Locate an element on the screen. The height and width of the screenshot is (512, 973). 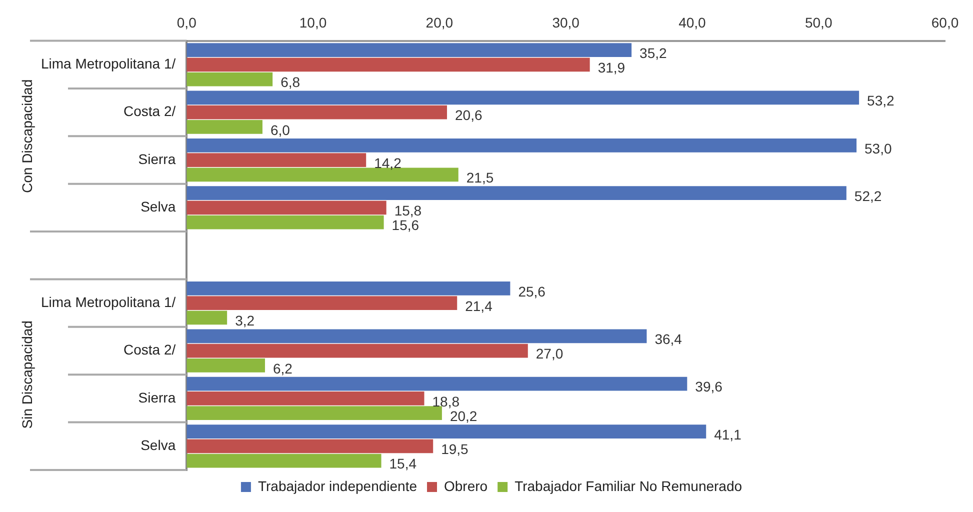
data-label: 21,5 is located at coordinates (480, 178).